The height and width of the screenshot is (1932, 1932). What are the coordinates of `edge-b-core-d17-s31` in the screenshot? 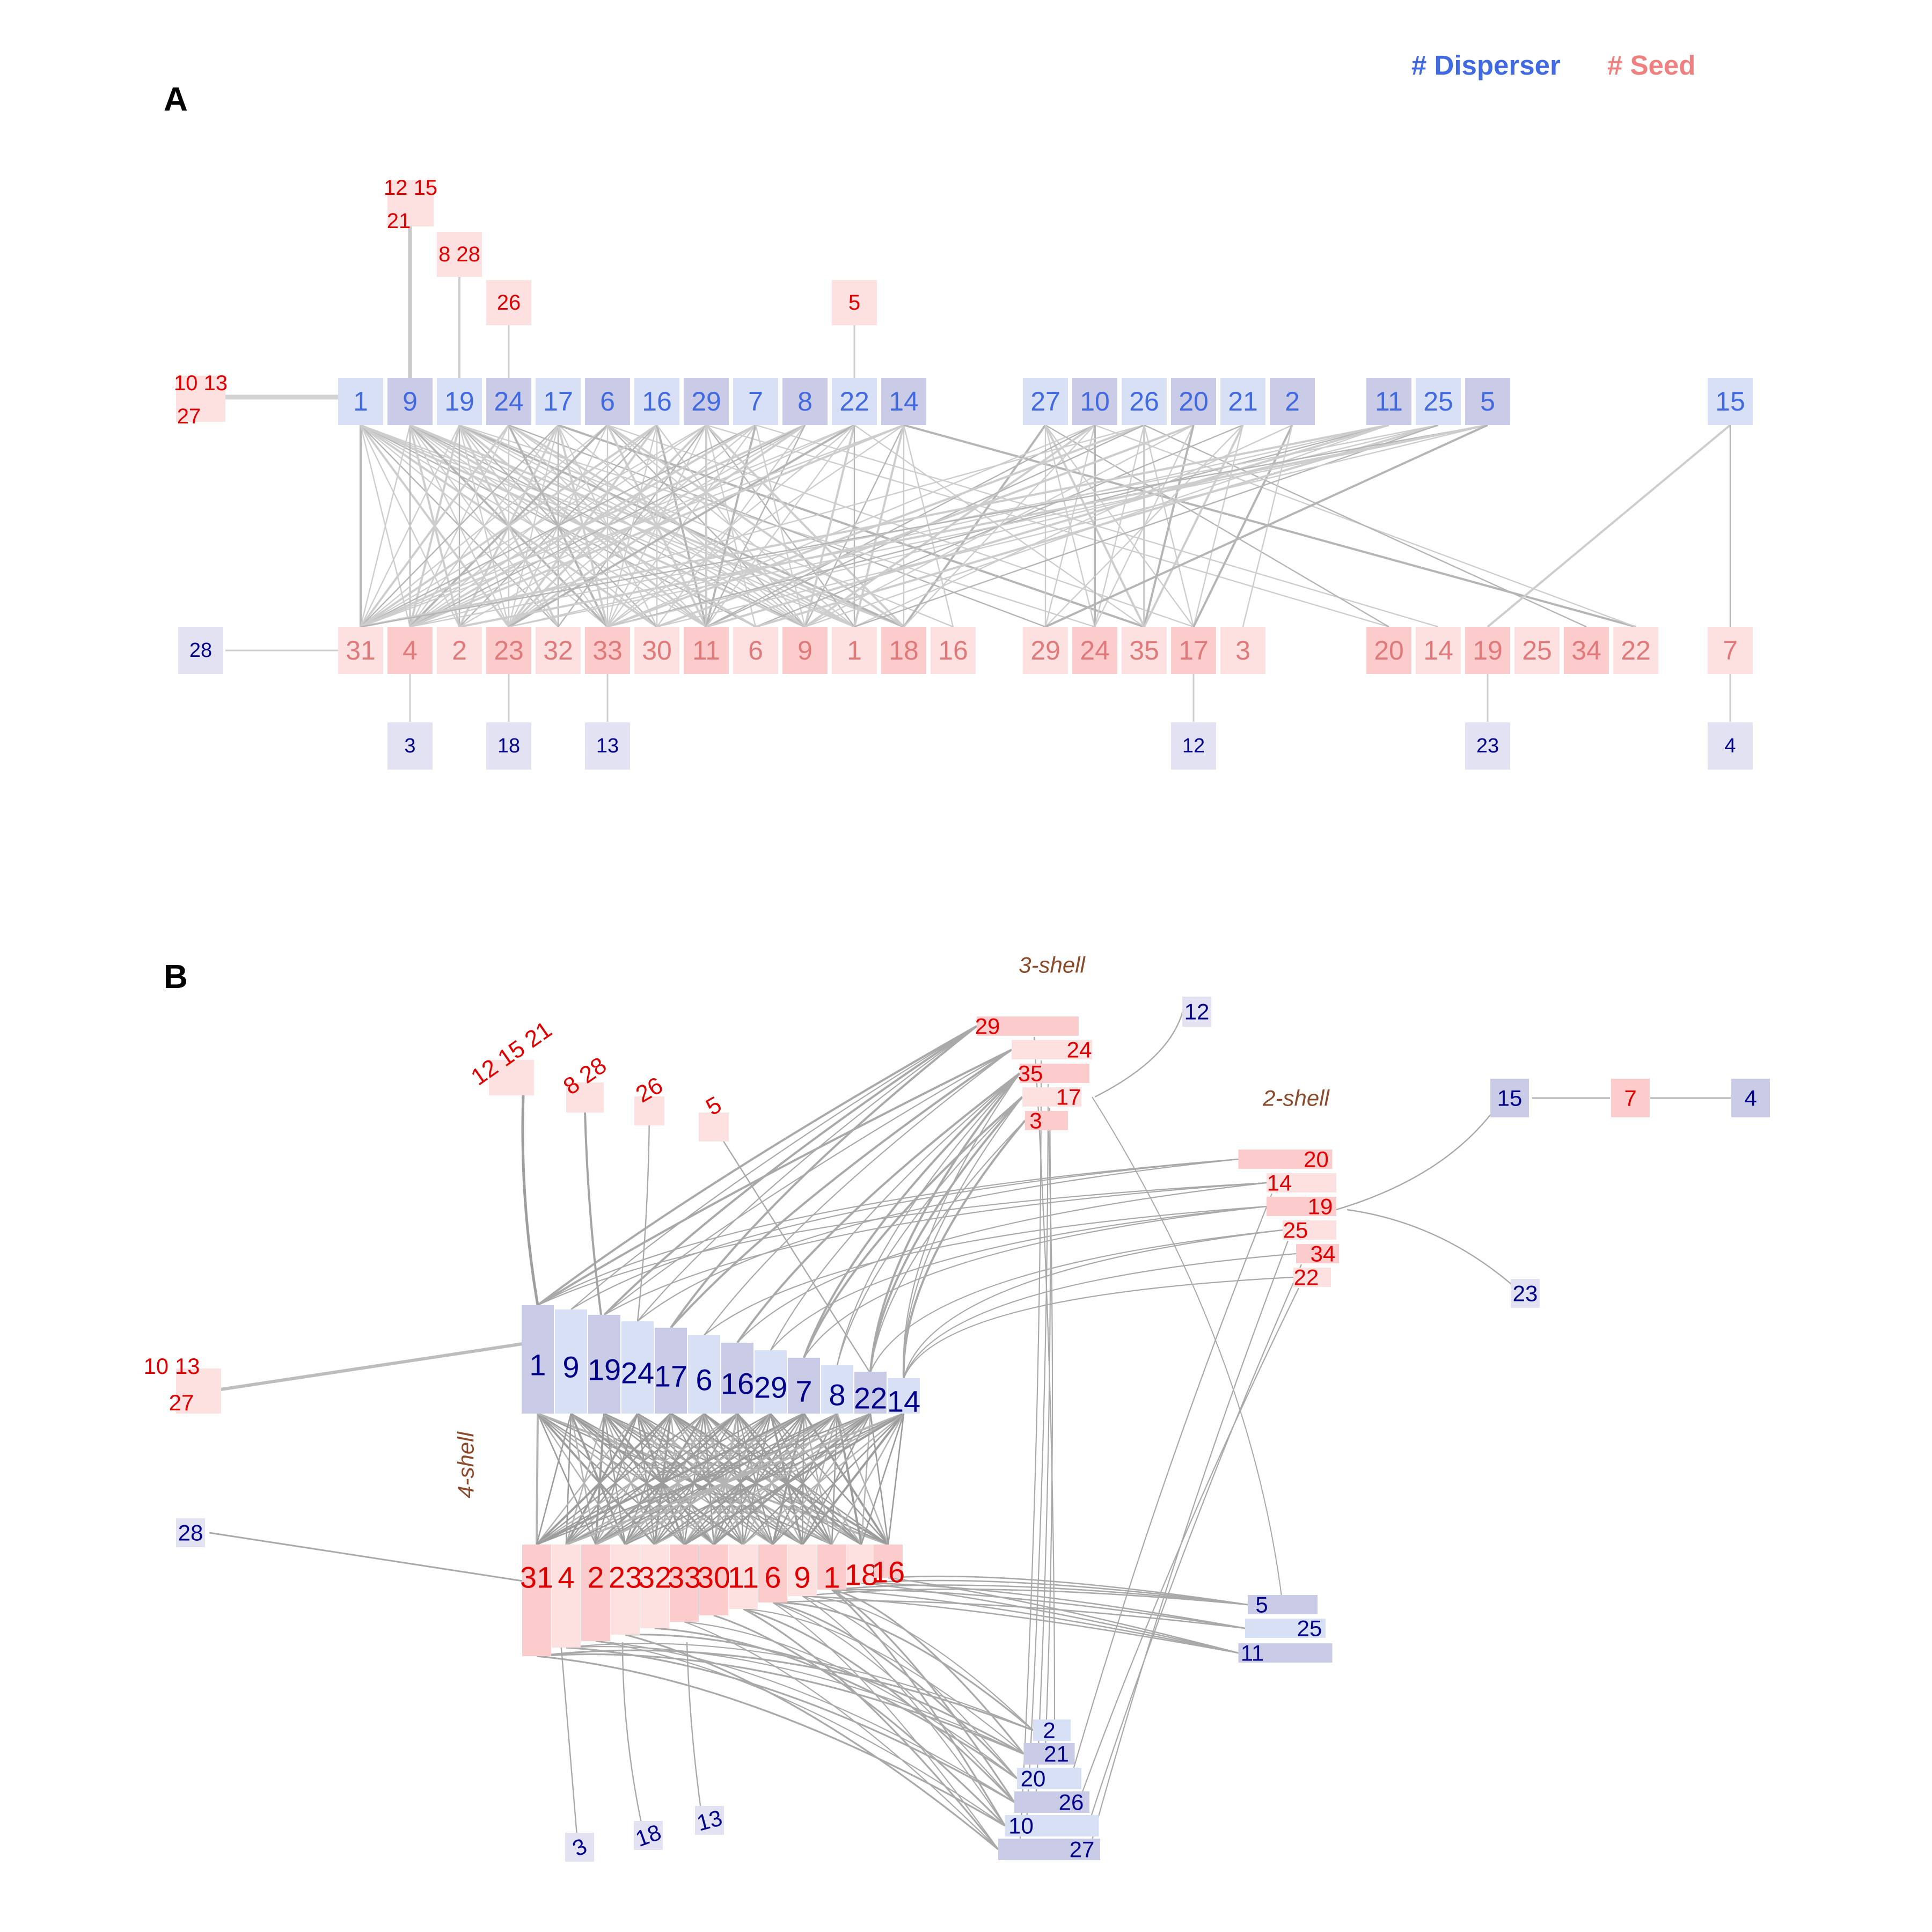 It's located at (604, 1479).